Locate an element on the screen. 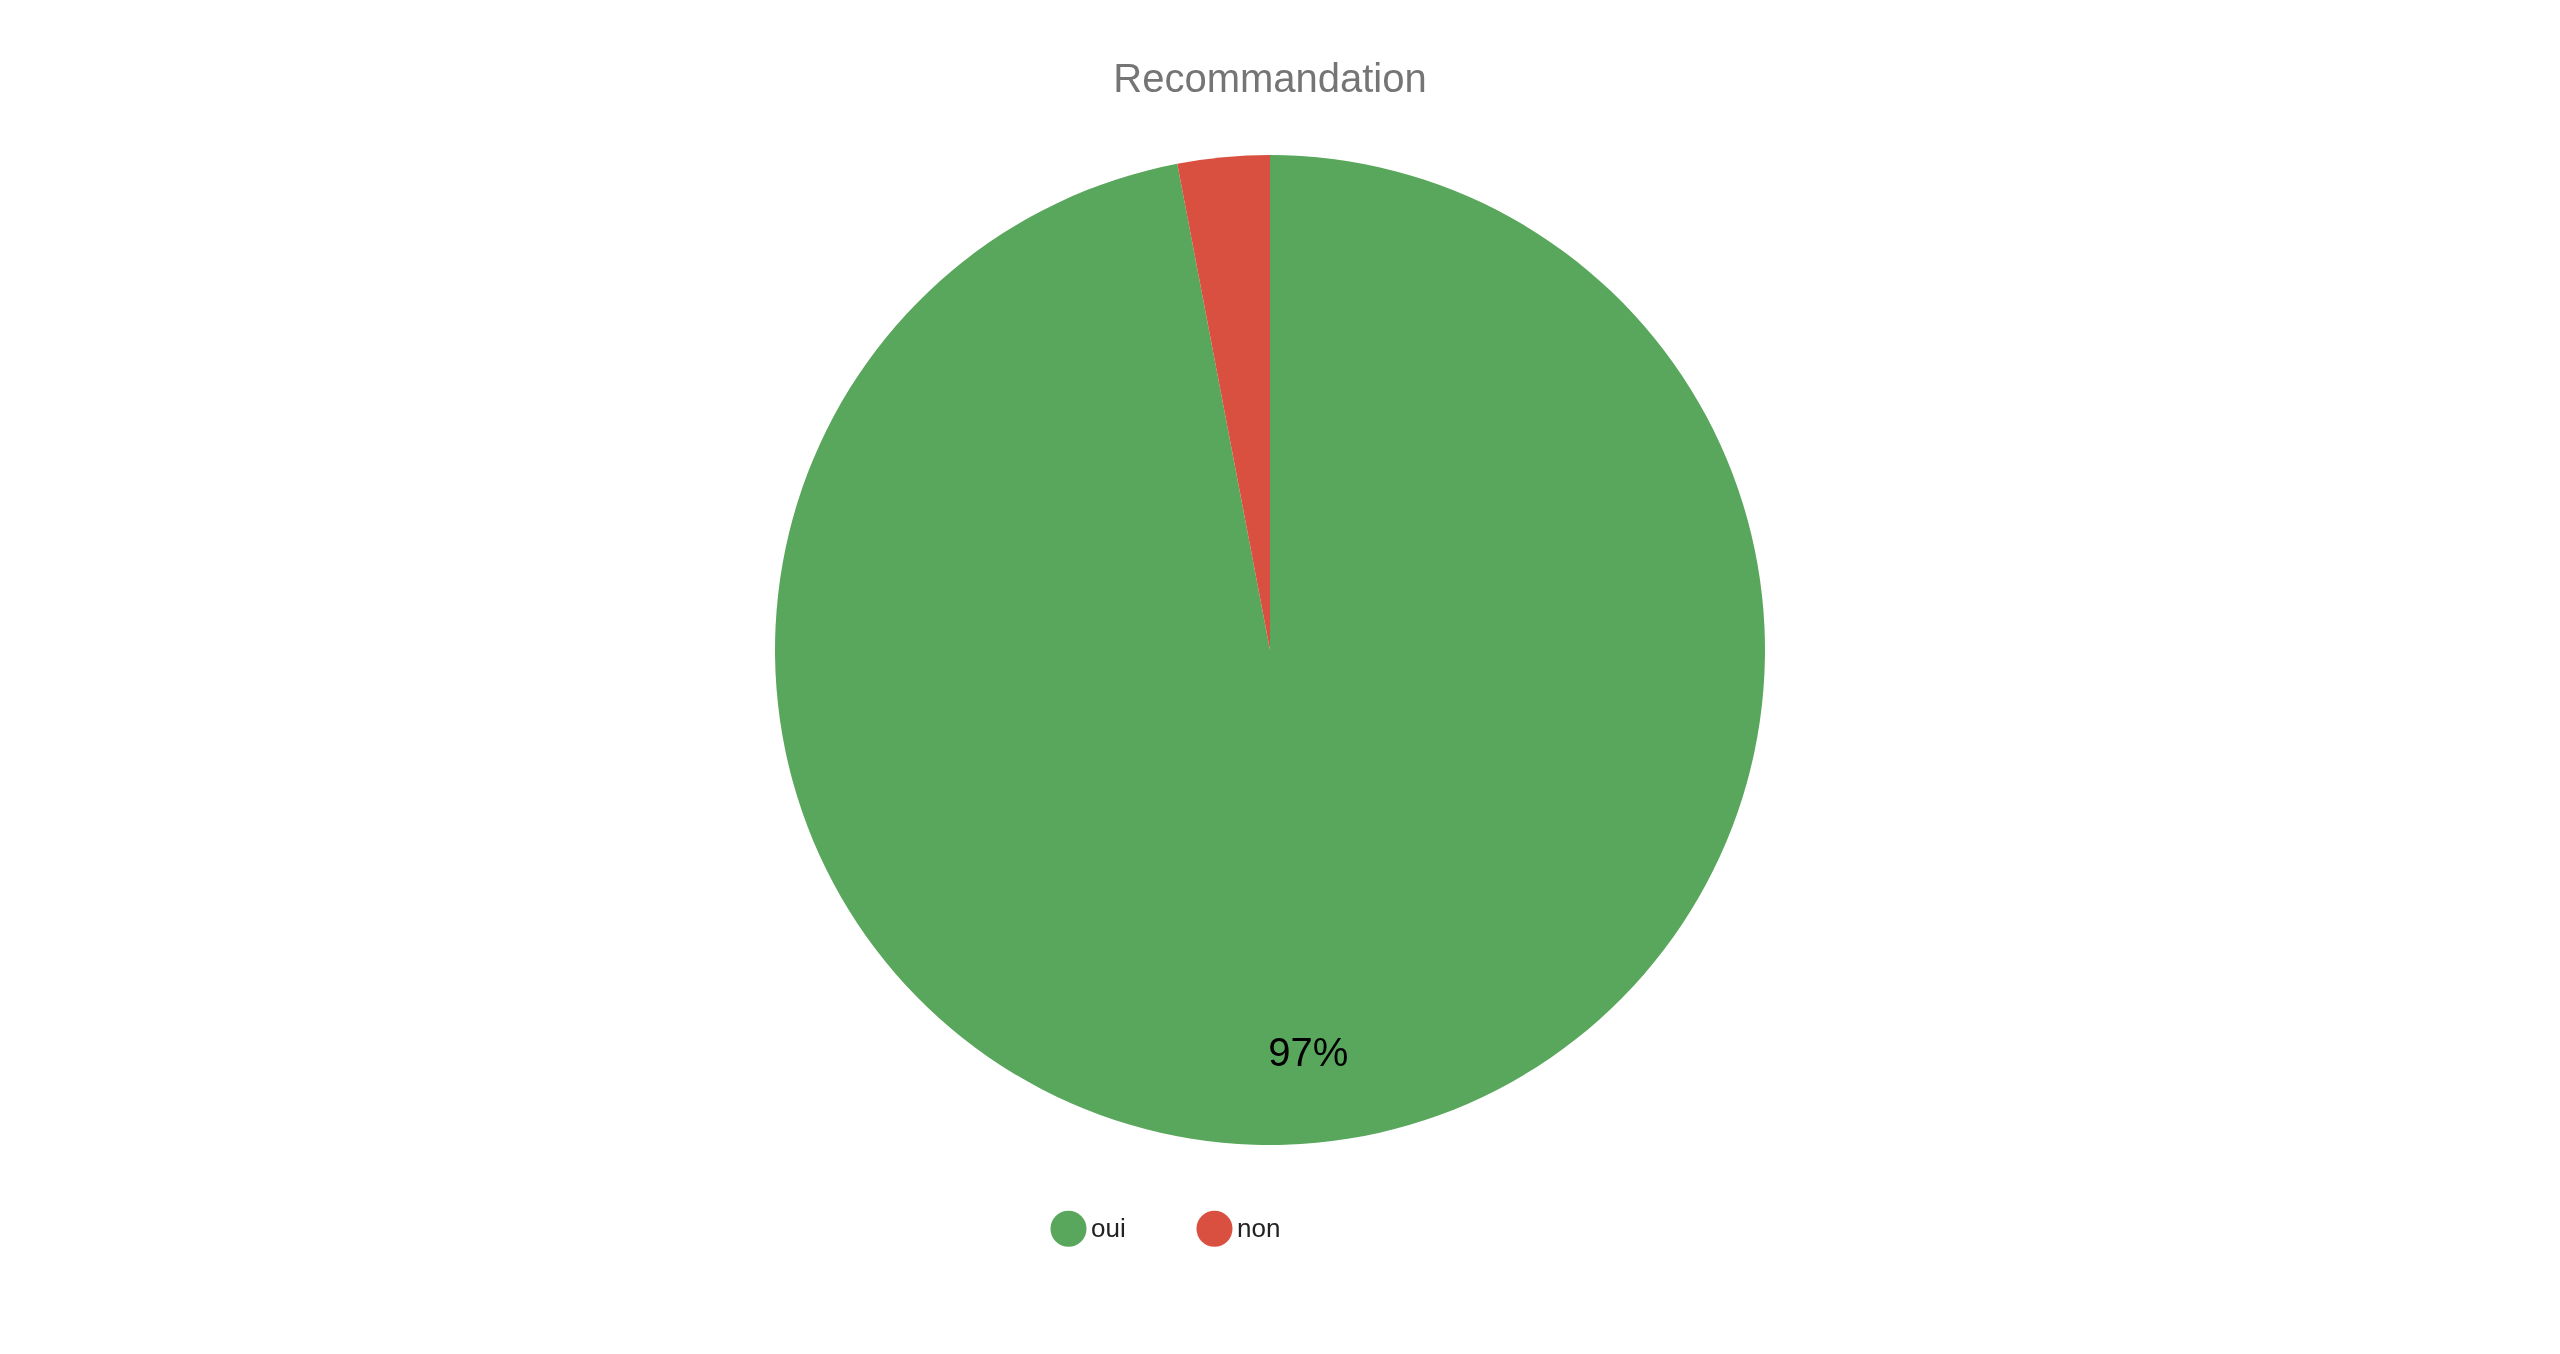 Image resolution: width=2560 pixels, height=1354 pixels. data-label: 97% is located at coordinates (1308, 1052).